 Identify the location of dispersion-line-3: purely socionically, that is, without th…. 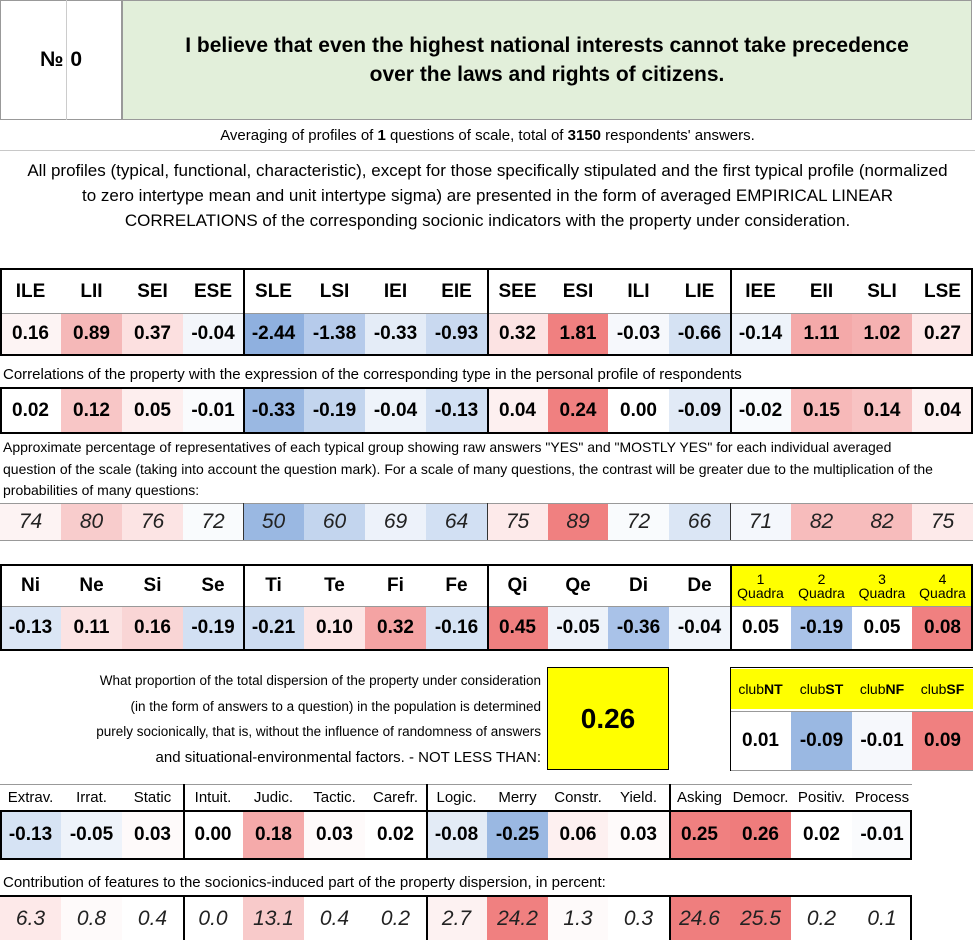
(318, 731).